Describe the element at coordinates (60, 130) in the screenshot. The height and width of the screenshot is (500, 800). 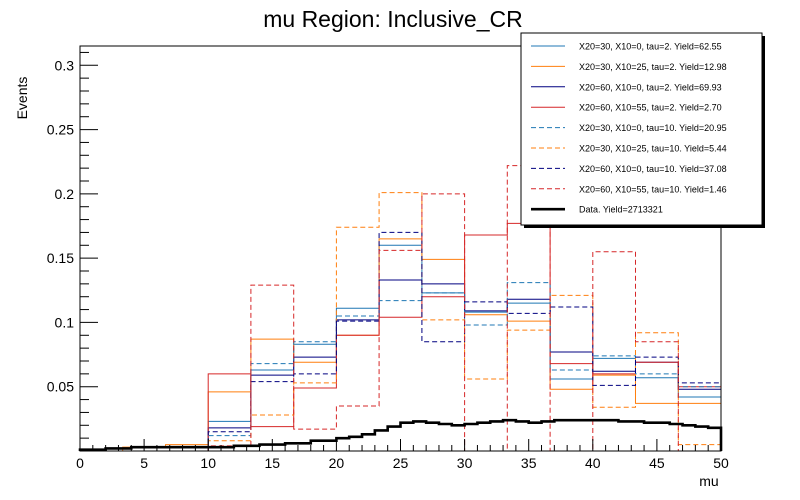
I see `y-tick-label: 0.25` at that location.